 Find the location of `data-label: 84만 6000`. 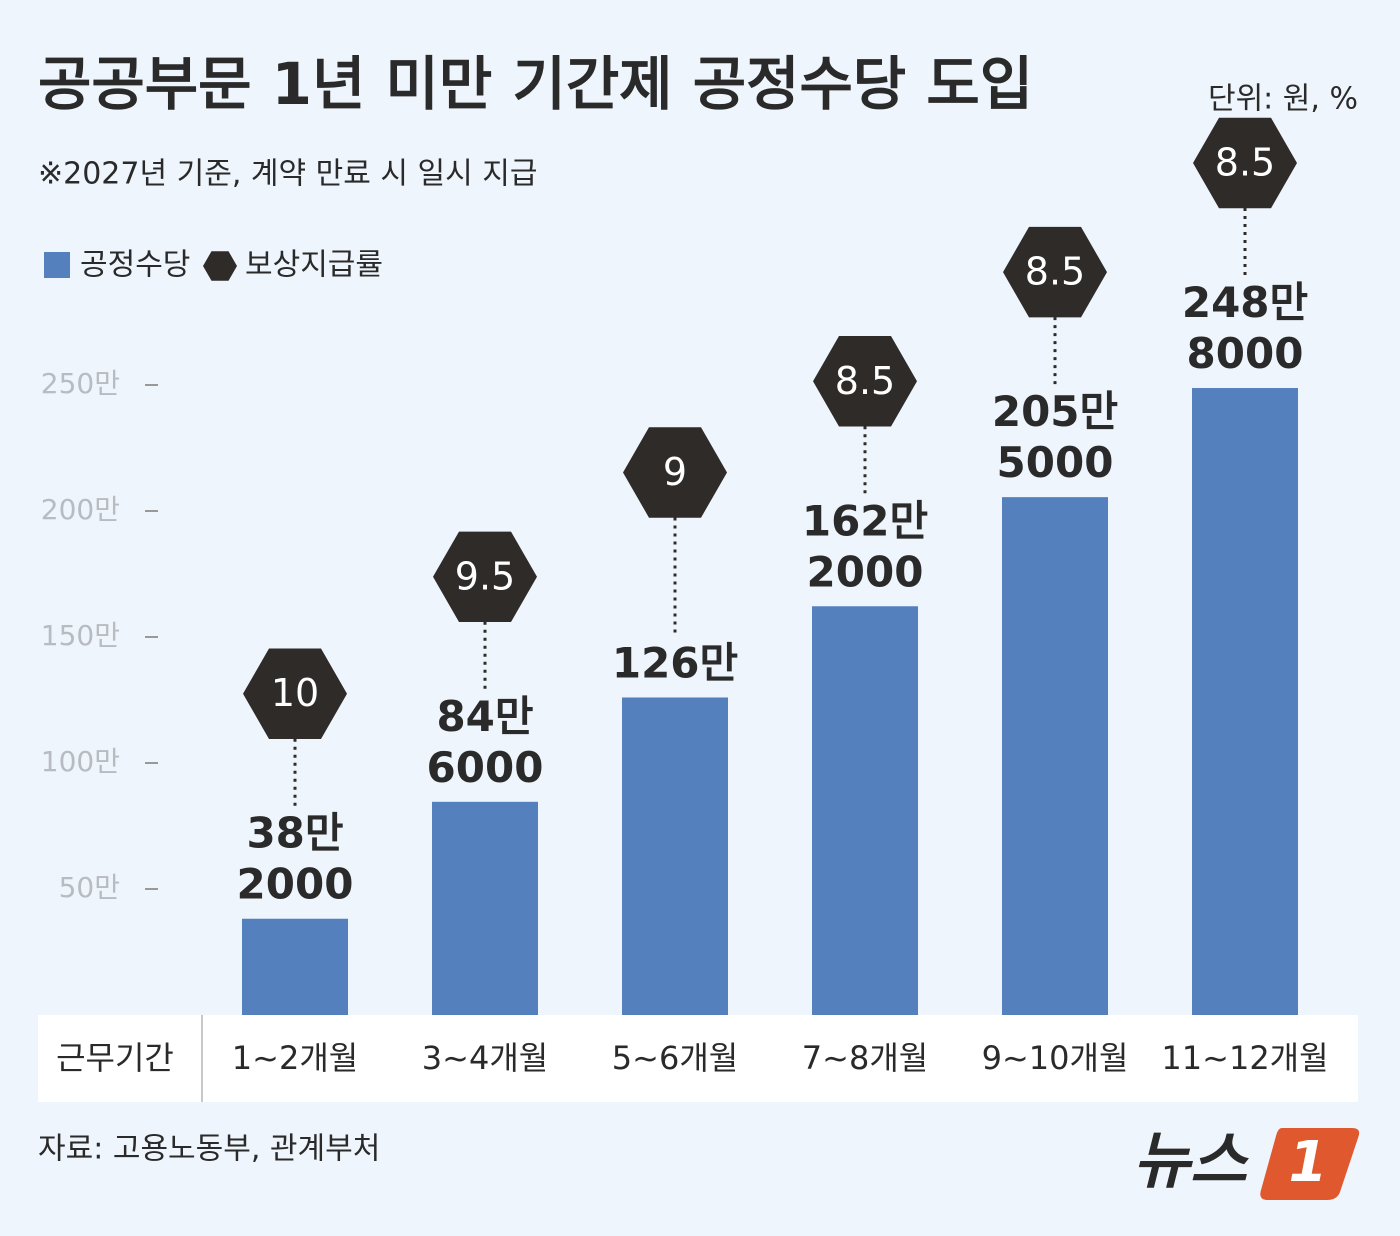

data-label: 84만 6000 is located at coordinates (485, 741).